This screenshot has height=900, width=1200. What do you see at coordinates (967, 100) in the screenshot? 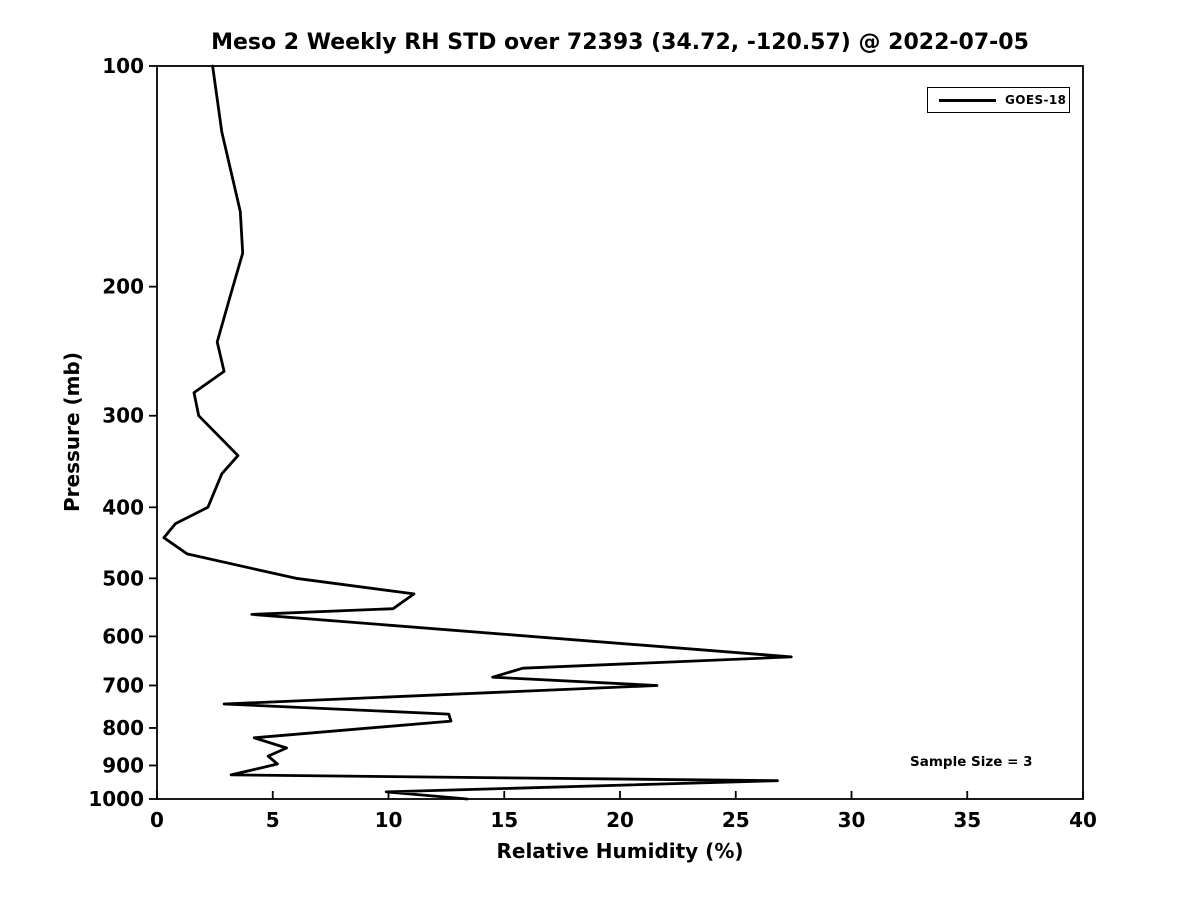
I see `legend-line-sample-icon` at bounding box center [967, 100].